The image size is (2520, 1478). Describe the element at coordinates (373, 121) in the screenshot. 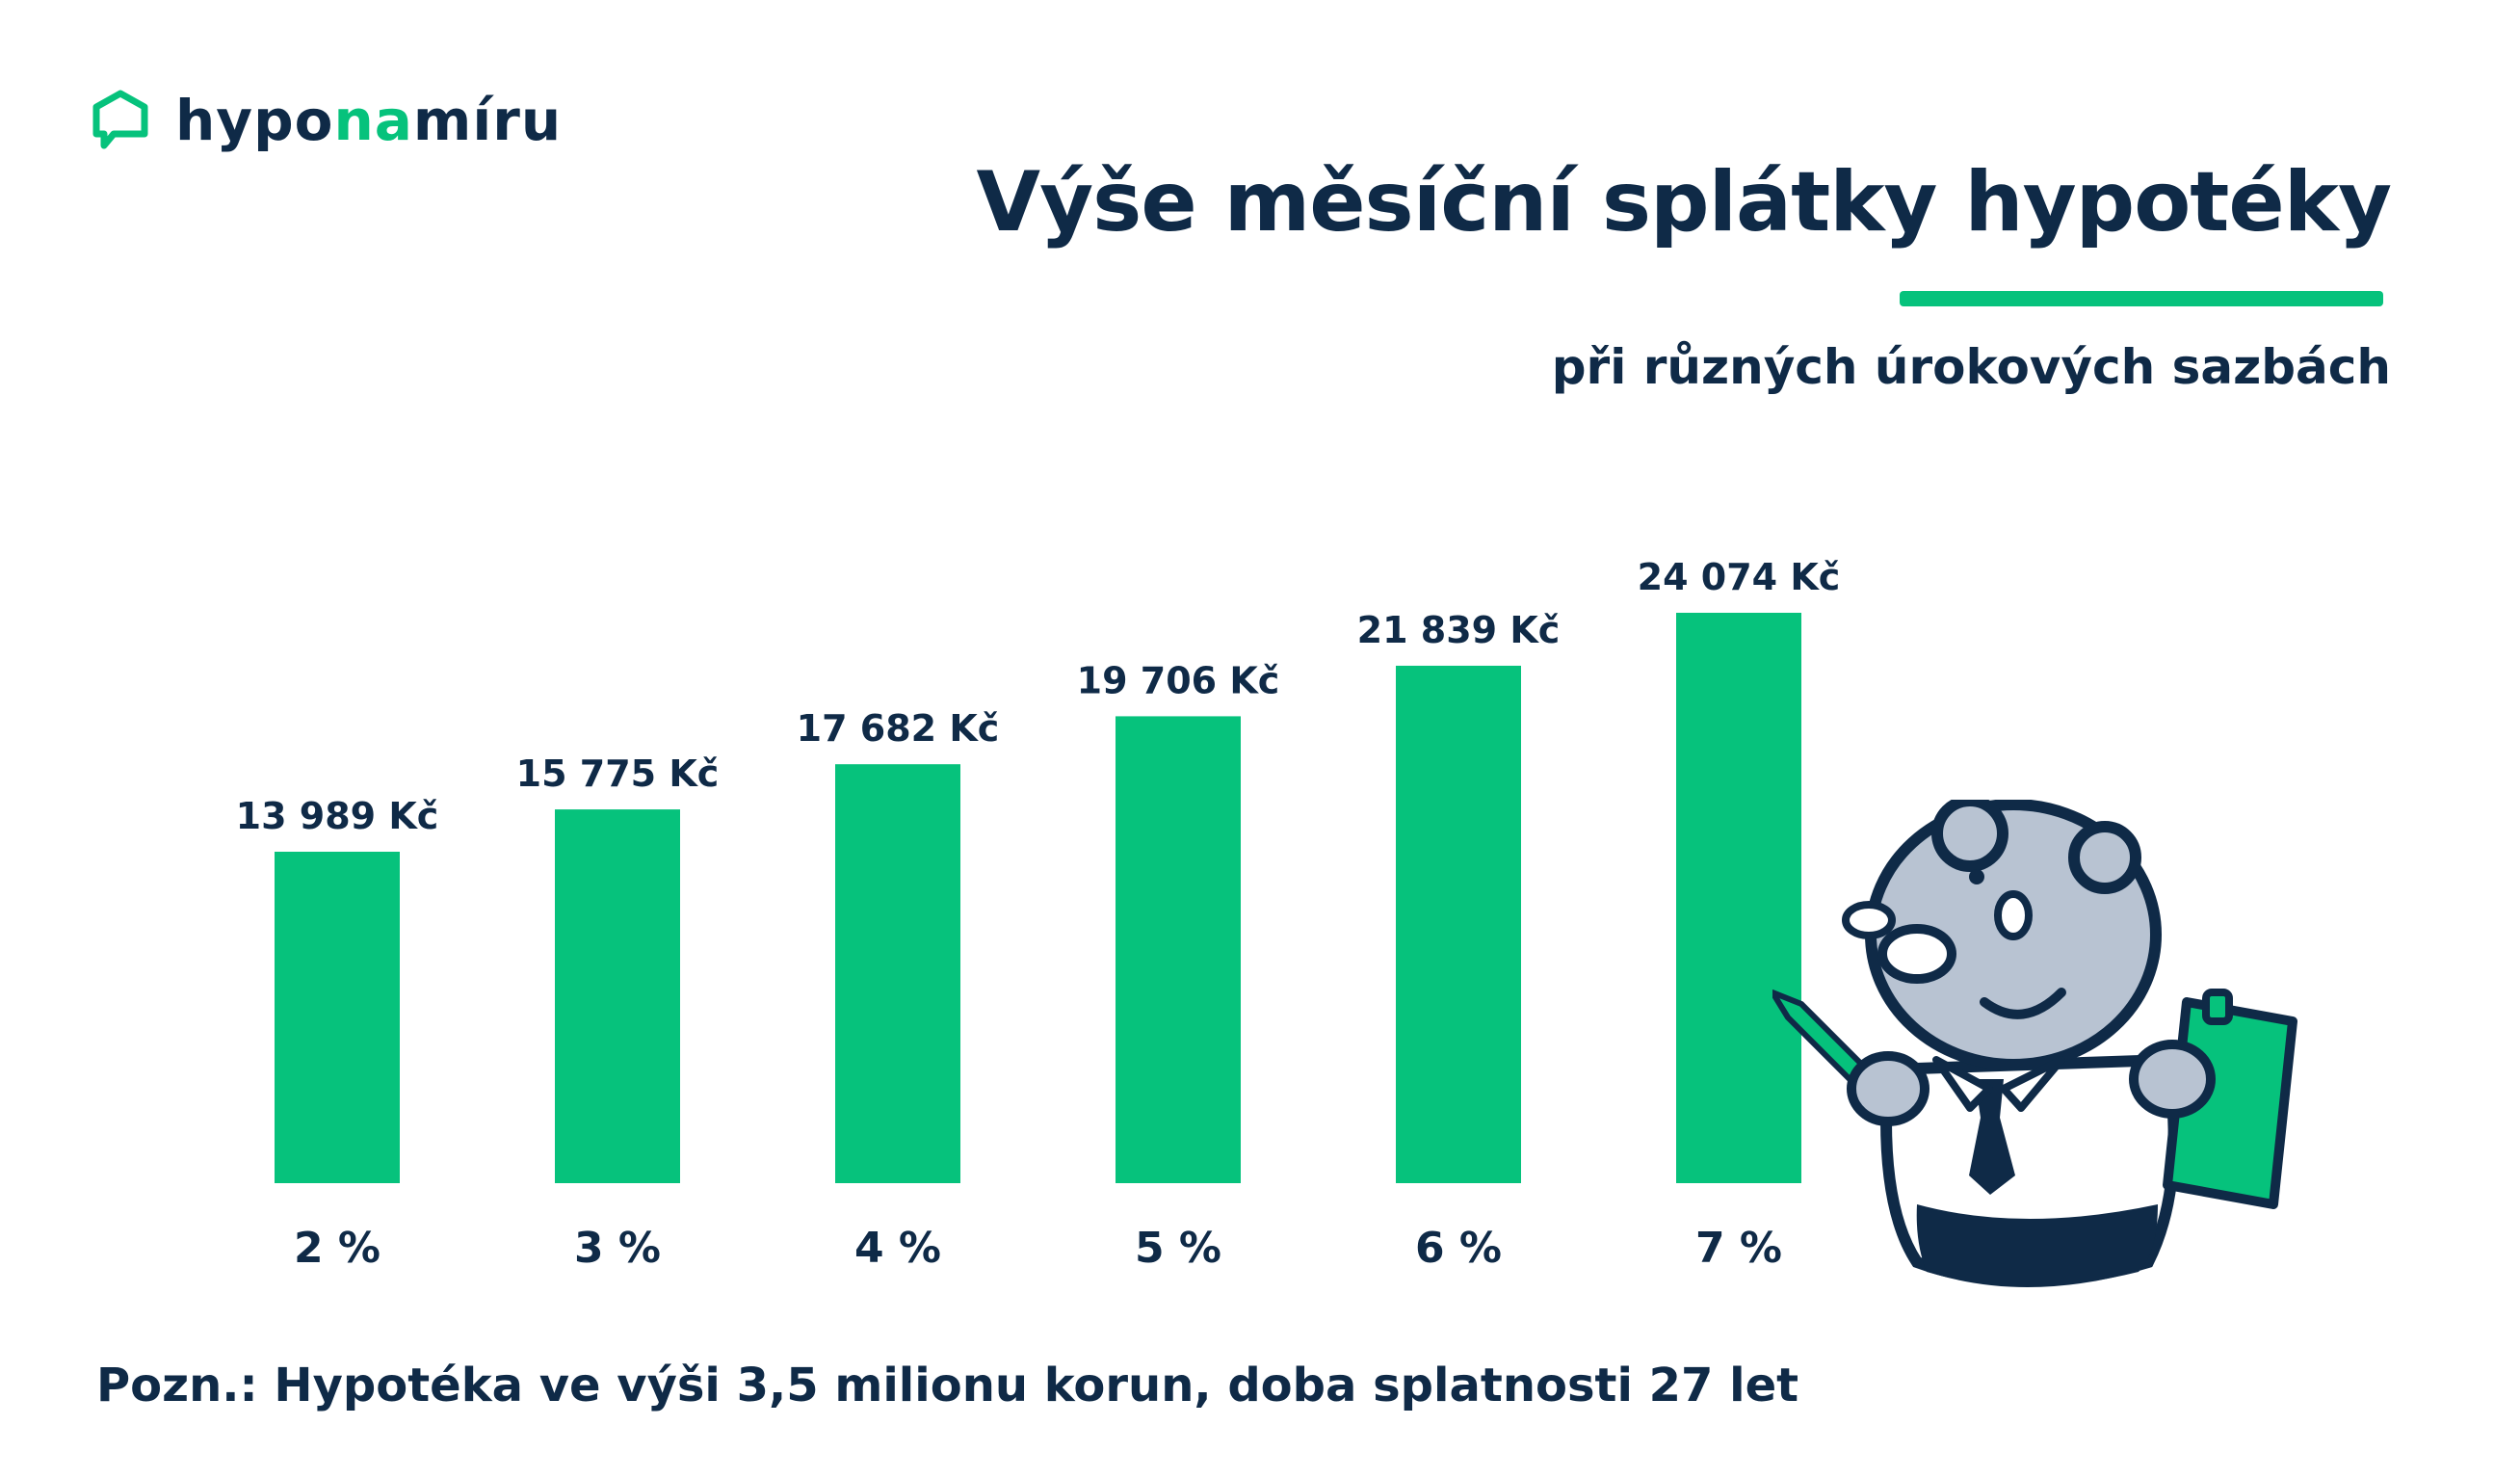

I see `logo-part-na: na` at that location.